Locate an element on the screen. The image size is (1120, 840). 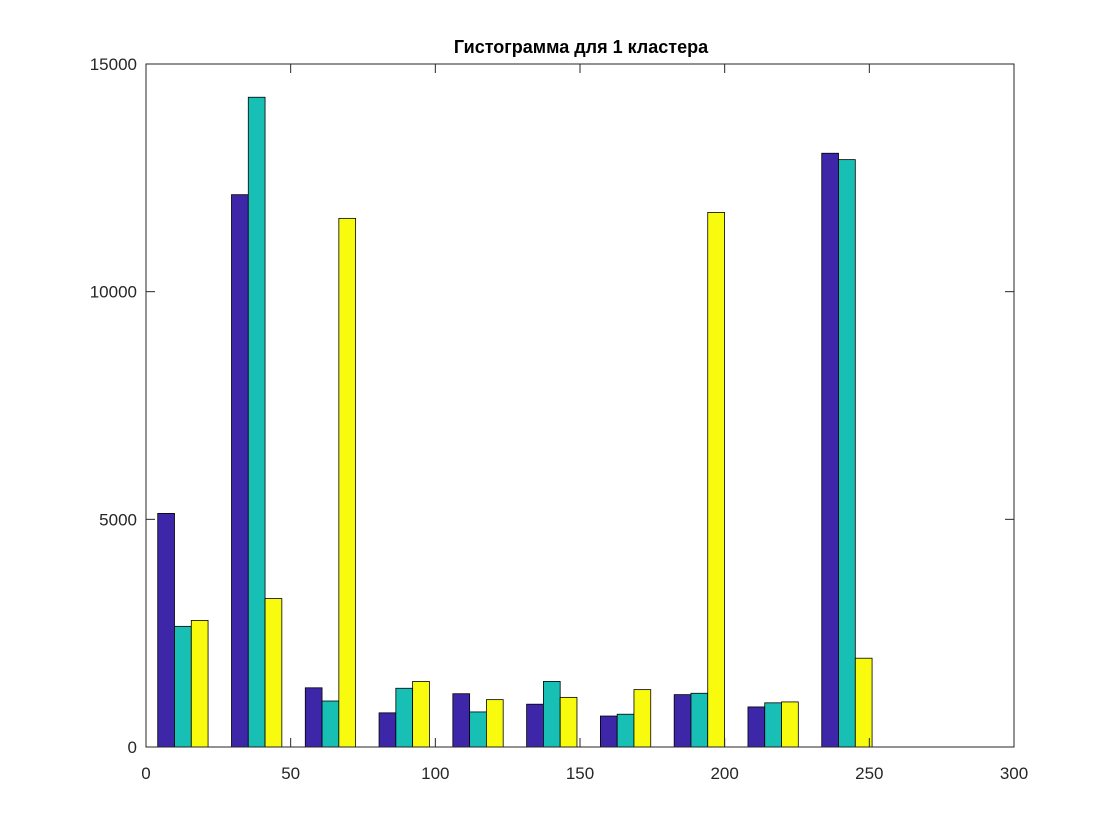
x-tick-label-4: 150 is located at coordinates (580, 773).